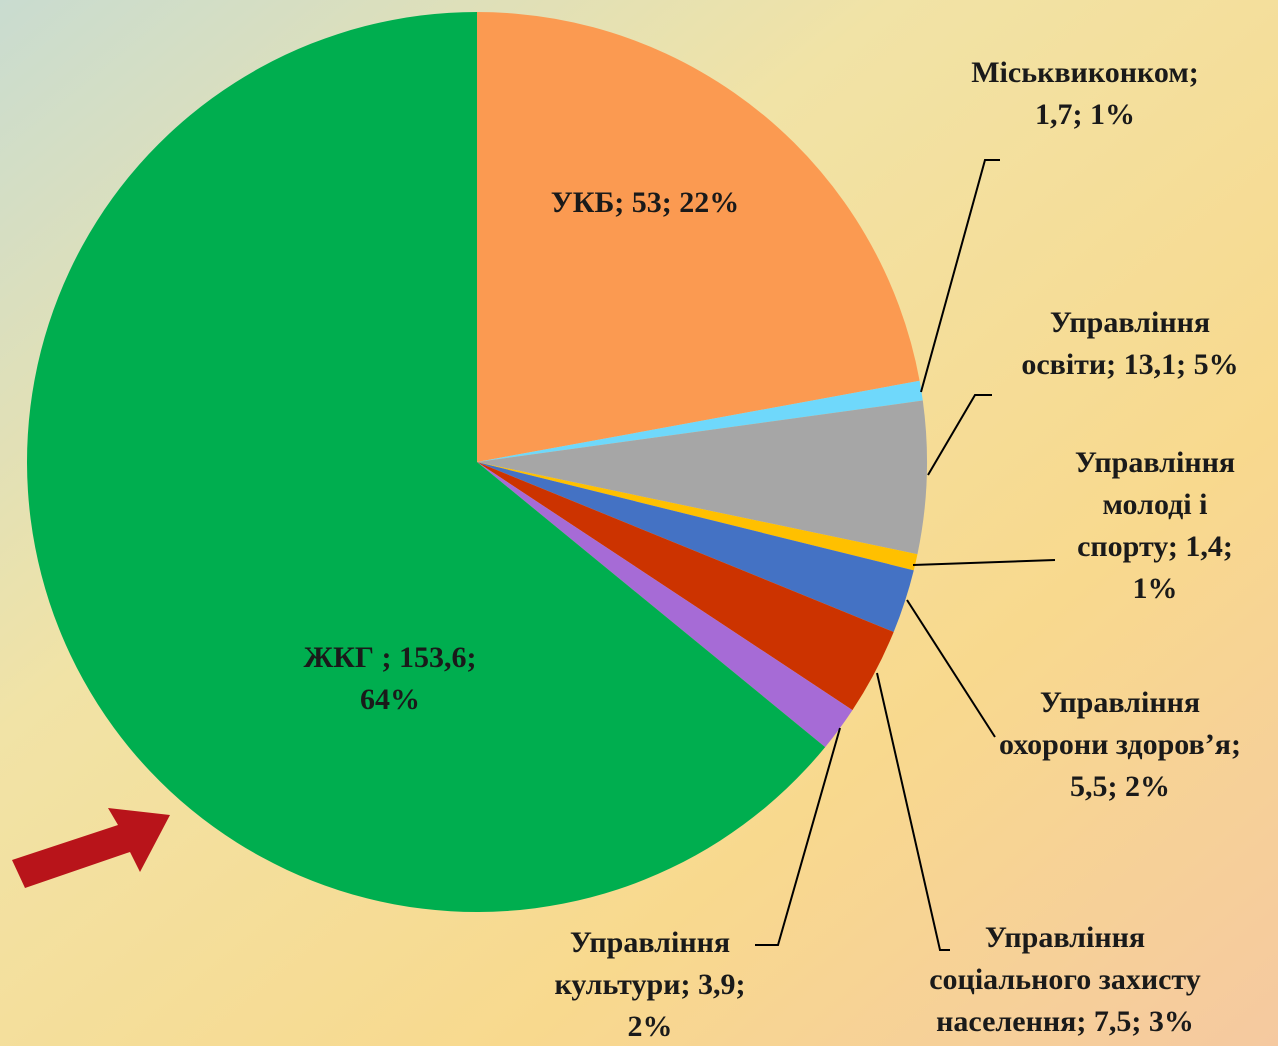  I want to click on data-label: УКБ; 53; 22%, so click(645, 202).